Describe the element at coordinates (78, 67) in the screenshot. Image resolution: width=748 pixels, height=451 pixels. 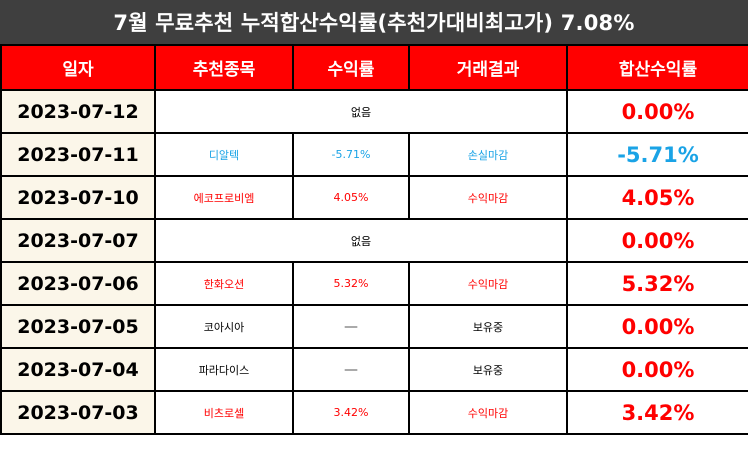
I see `column-header-date: 일자` at that location.